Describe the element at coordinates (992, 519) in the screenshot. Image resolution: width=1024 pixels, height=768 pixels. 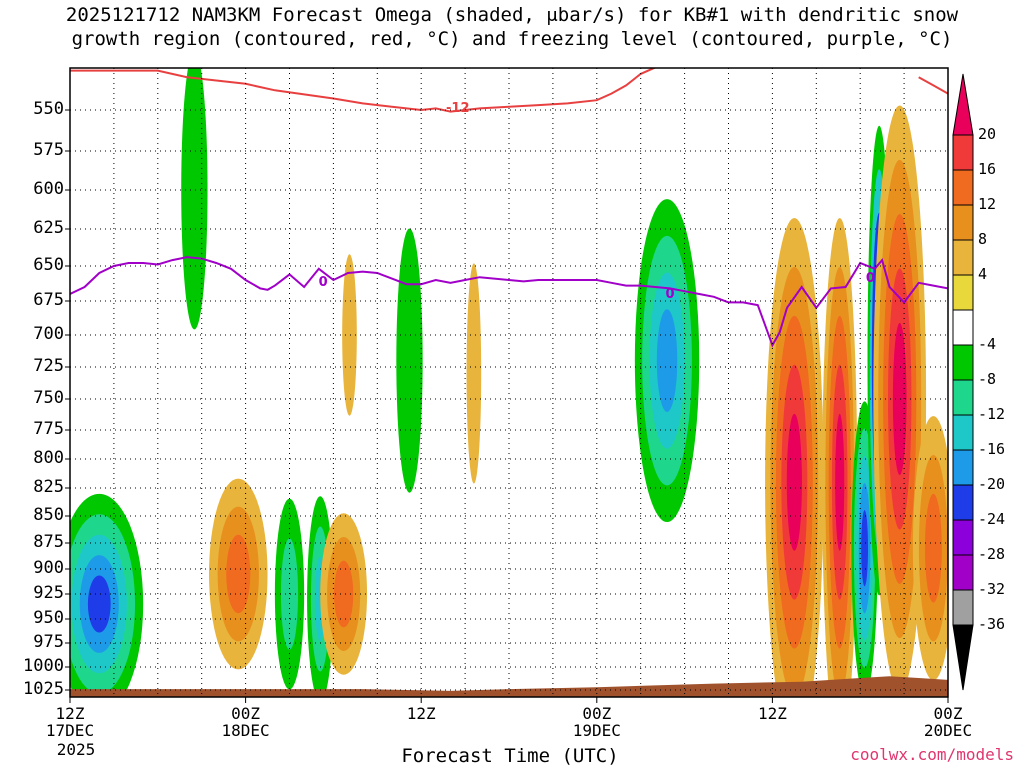
I see `colorbar-label--24: -24` at that location.